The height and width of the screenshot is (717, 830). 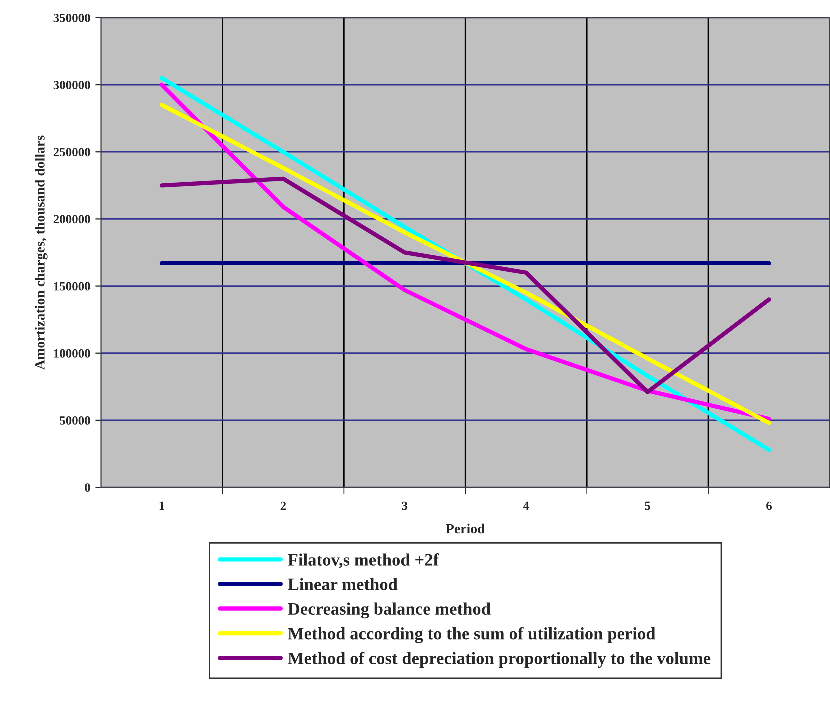 What do you see at coordinates (647, 506) in the screenshot?
I see `x-tick-label: 5` at bounding box center [647, 506].